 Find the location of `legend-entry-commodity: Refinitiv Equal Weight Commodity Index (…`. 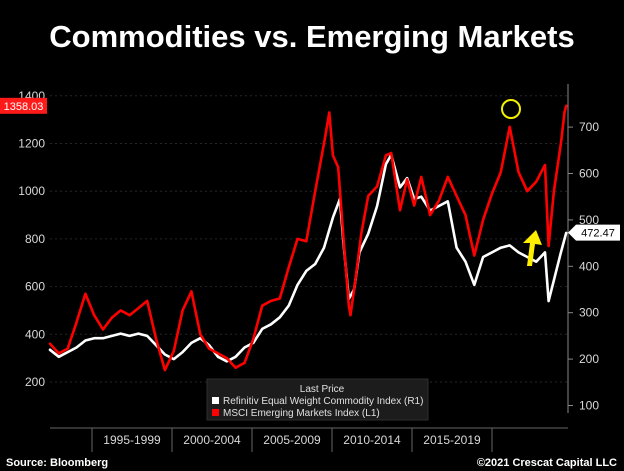

legend-entry-commodity: Refinitiv Equal Weight Commodity Index (… is located at coordinates (323, 401).